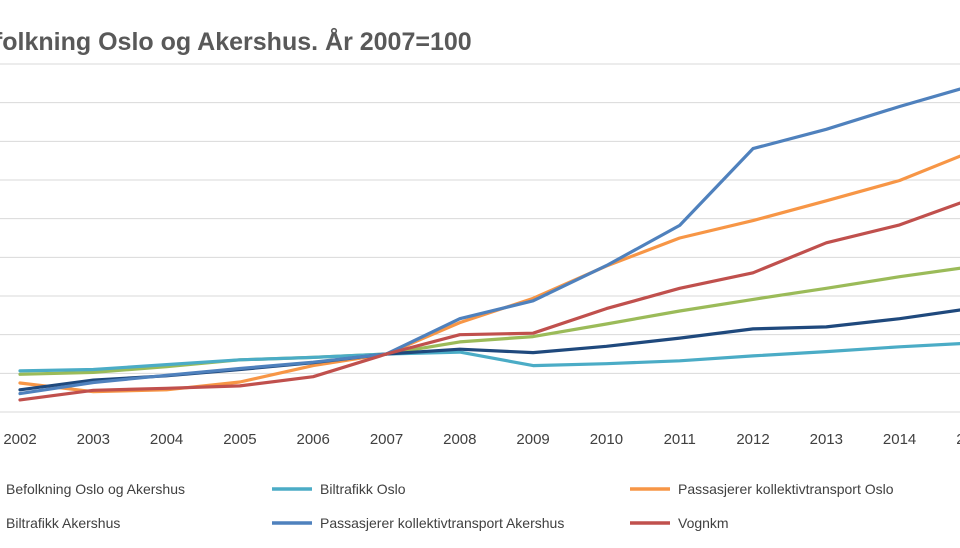  What do you see at coordinates (752, 439) in the screenshot?
I see `x-tick-label-2012: 2012` at bounding box center [752, 439].